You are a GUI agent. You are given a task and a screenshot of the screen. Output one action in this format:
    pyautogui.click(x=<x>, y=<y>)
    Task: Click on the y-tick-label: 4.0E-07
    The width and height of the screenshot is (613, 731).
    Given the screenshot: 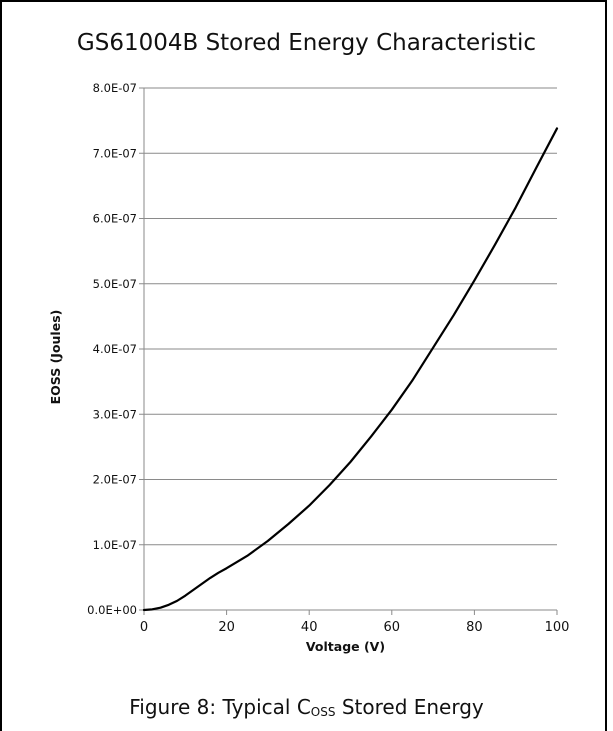 What is the action you would take?
    pyautogui.click(x=115, y=349)
    